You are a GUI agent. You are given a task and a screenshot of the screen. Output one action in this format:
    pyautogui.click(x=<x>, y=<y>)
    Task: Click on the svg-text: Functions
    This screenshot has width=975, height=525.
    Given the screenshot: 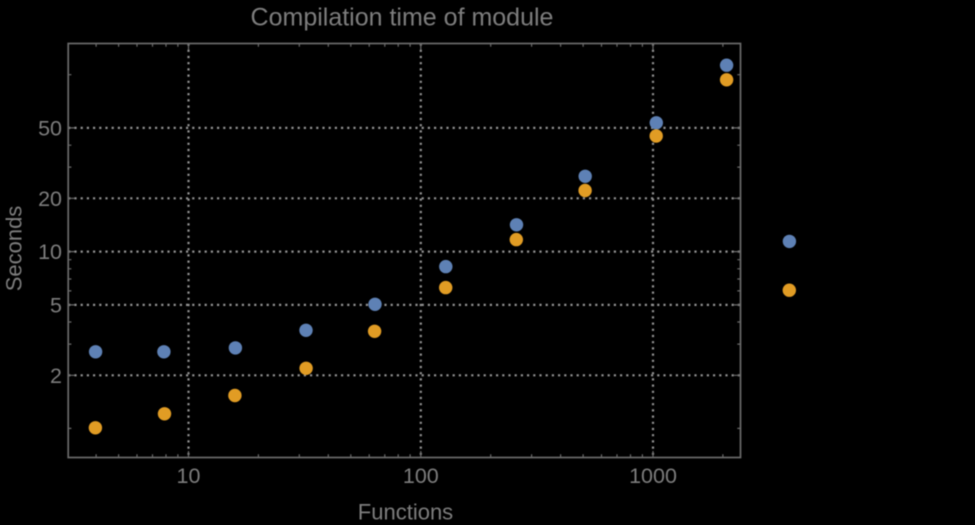 What is the action you would take?
    pyautogui.click(x=405, y=512)
    